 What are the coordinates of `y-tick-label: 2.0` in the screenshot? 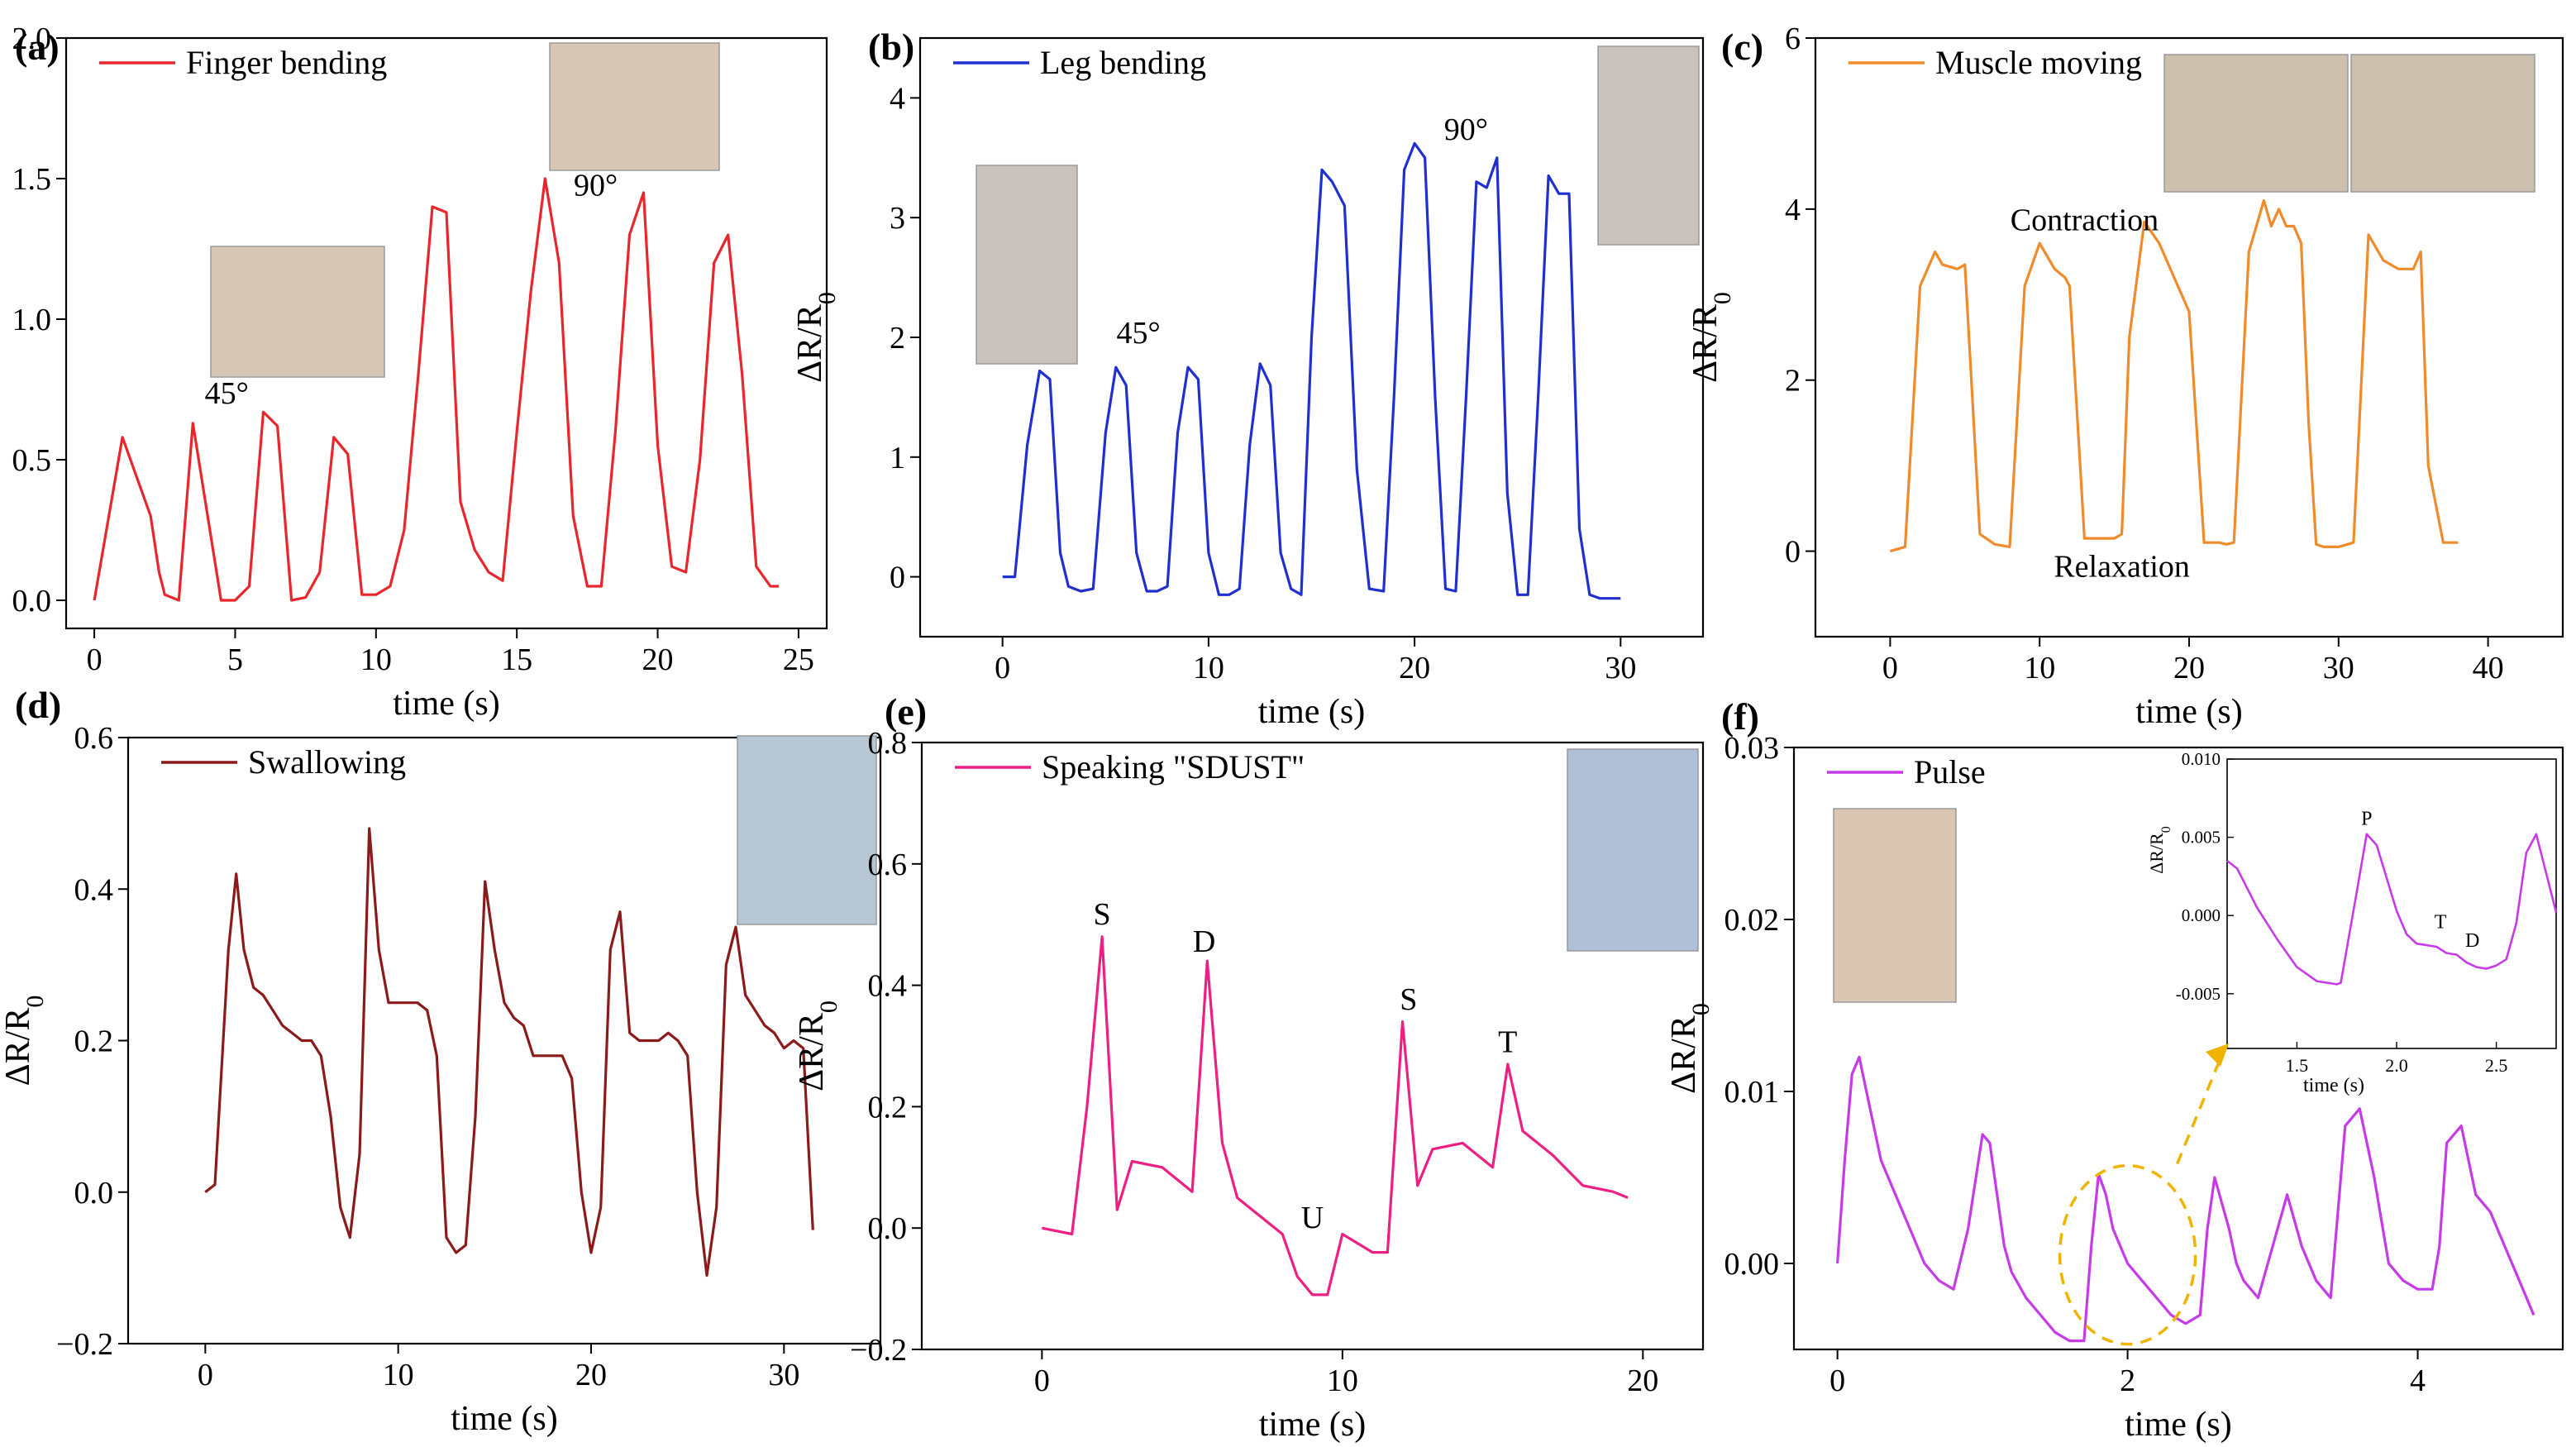 It's located at (32, 39).